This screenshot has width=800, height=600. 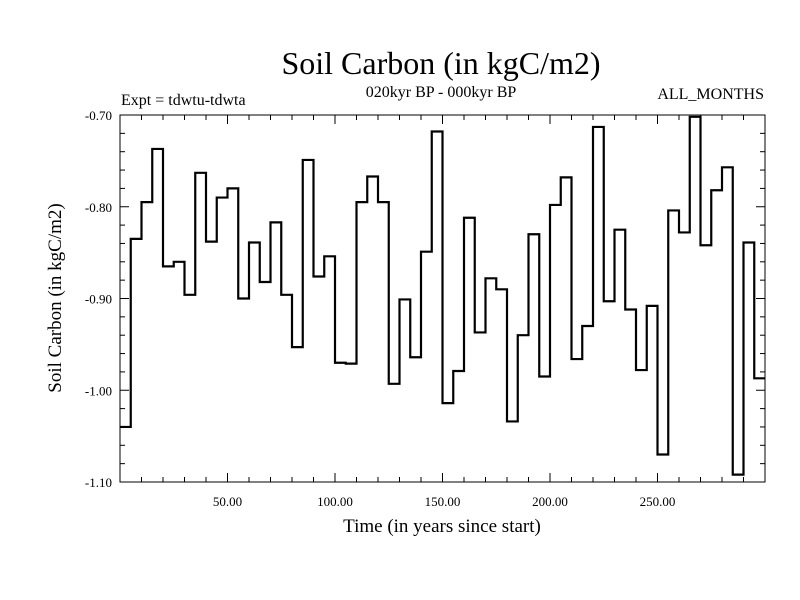 I want to click on y-tick-label: -1.10, so click(x=98, y=482).